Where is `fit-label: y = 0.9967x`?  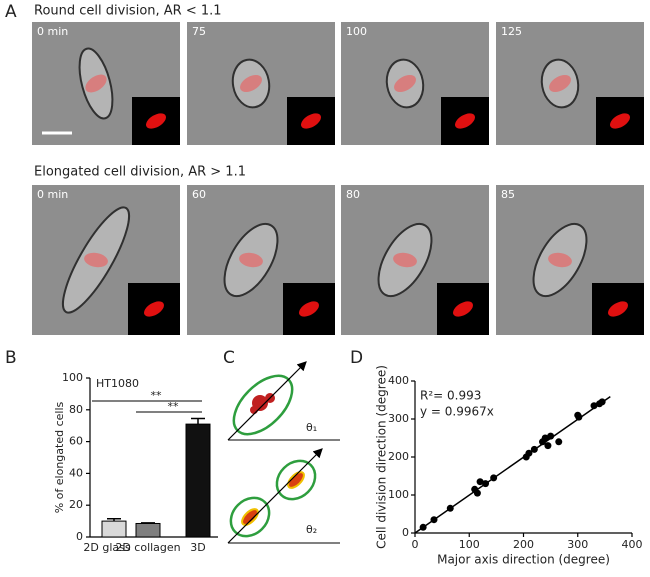
fit-label: y = 0.9967x is located at coordinates (457, 412).